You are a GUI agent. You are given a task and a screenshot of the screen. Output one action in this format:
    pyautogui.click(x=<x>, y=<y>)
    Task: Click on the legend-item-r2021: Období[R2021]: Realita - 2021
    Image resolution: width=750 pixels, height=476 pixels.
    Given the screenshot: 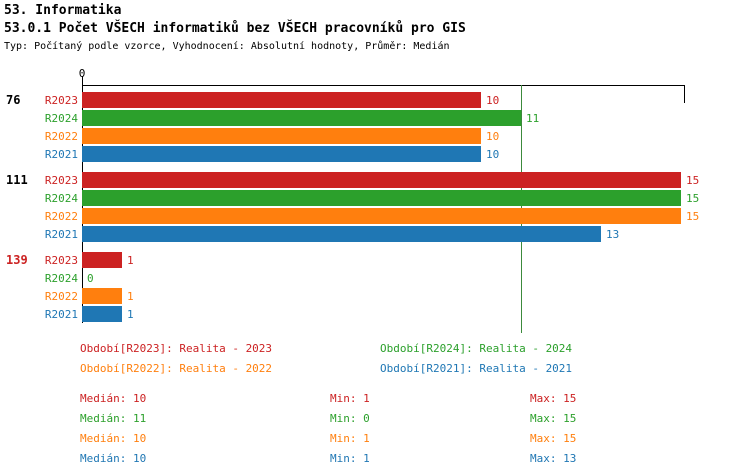 What is the action you would take?
    pyautogui.click(x=476, y=368)
    